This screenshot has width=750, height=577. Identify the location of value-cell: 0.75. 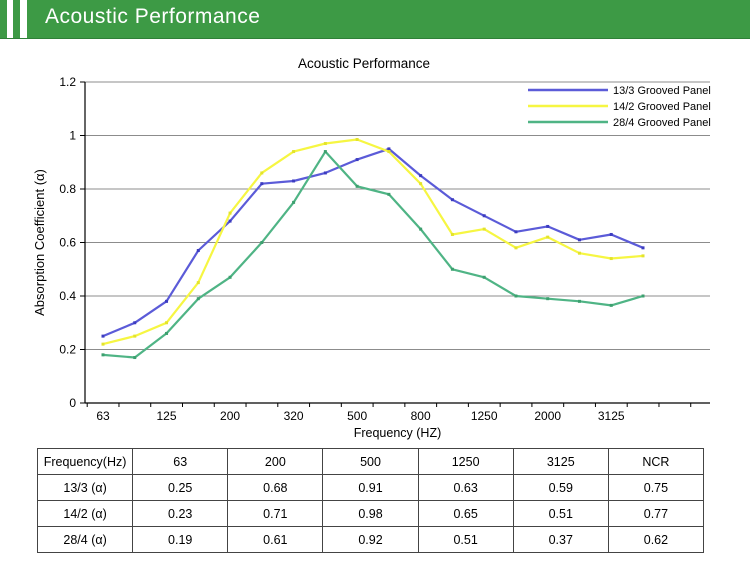
(656, 487).